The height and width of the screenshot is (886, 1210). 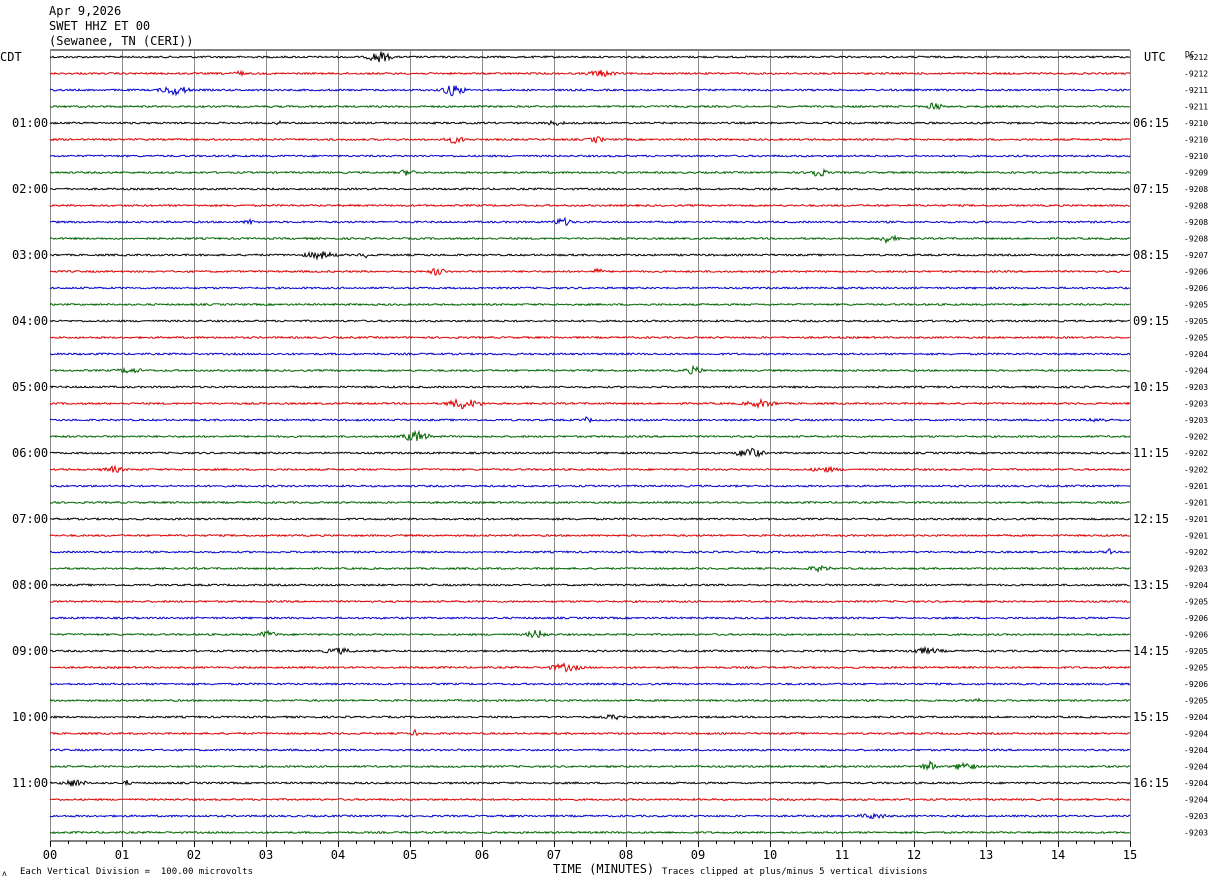 I want to click on left-hour-label: 05:00, so click(x=30, y=387).